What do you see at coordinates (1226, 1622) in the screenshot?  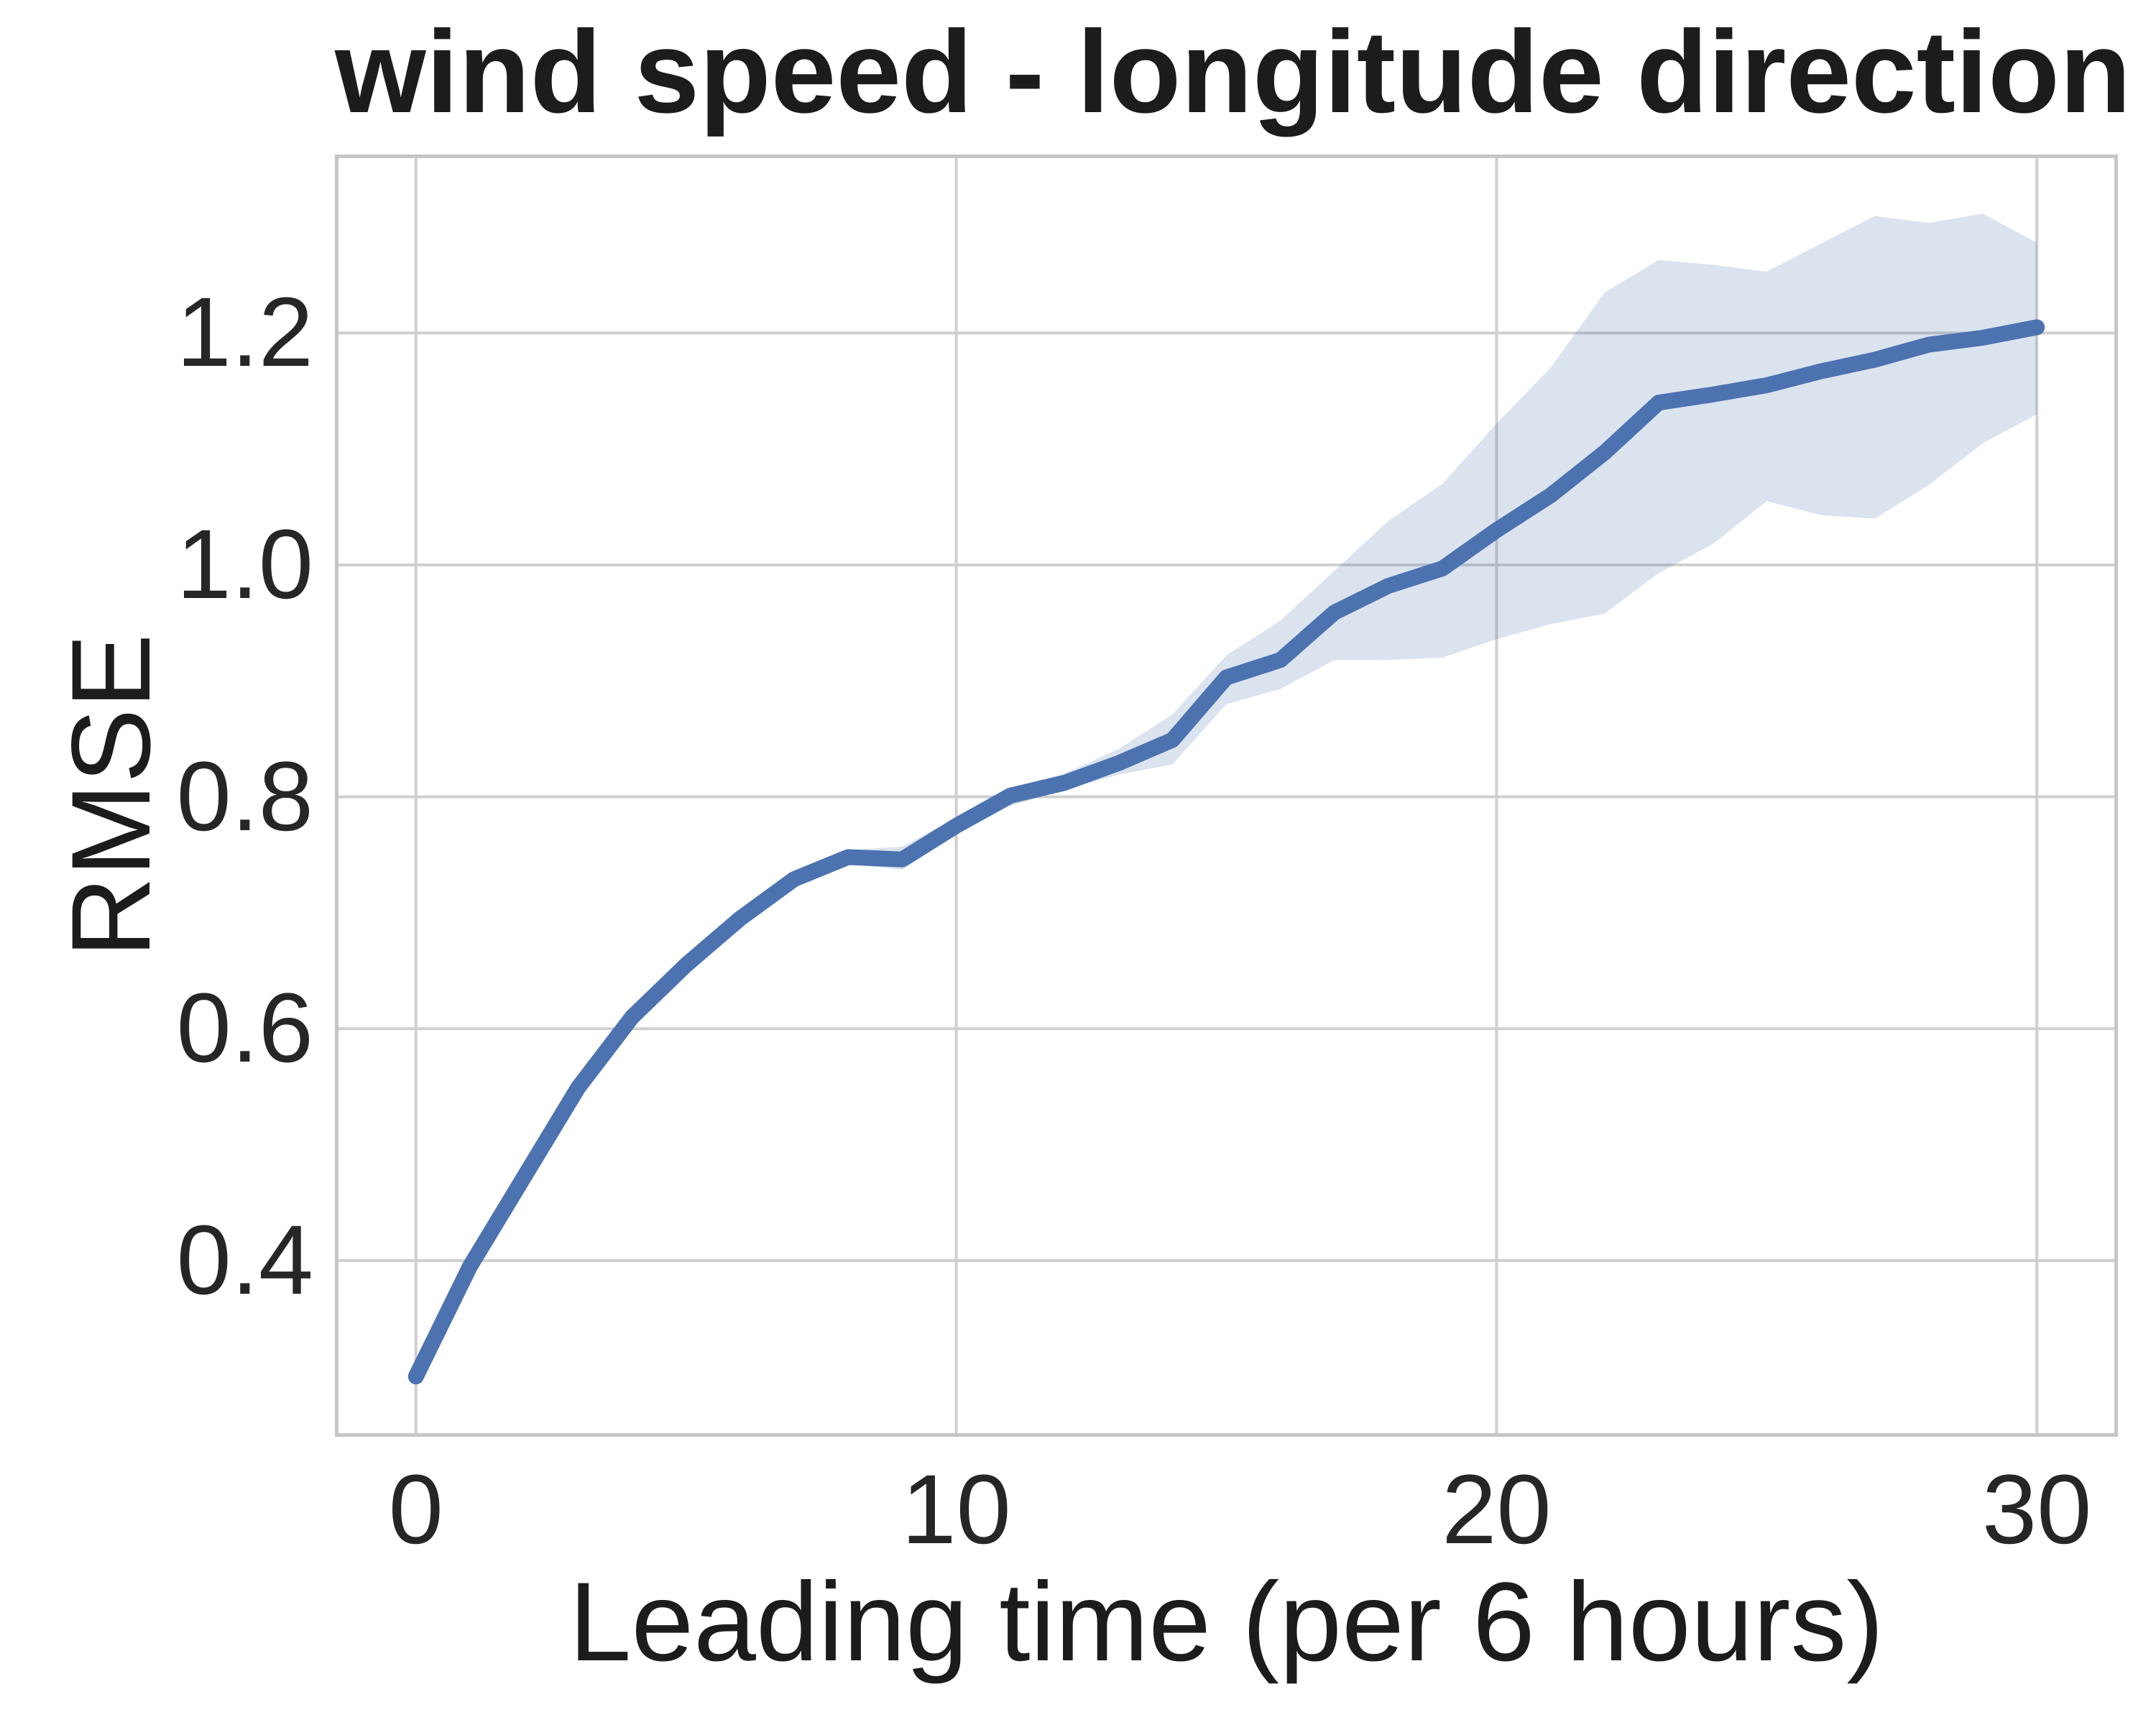 I see `x-axis-label: Leading time (per 6 hours)` at bounding box center [1226, 1622].